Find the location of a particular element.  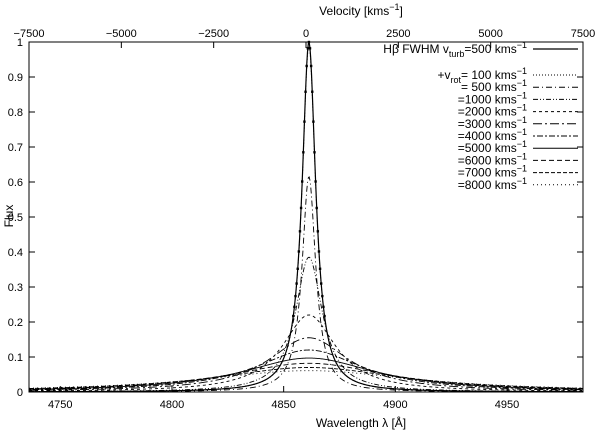

legend-entry: =2000 kms−1 is located at coordinates (492, 111).